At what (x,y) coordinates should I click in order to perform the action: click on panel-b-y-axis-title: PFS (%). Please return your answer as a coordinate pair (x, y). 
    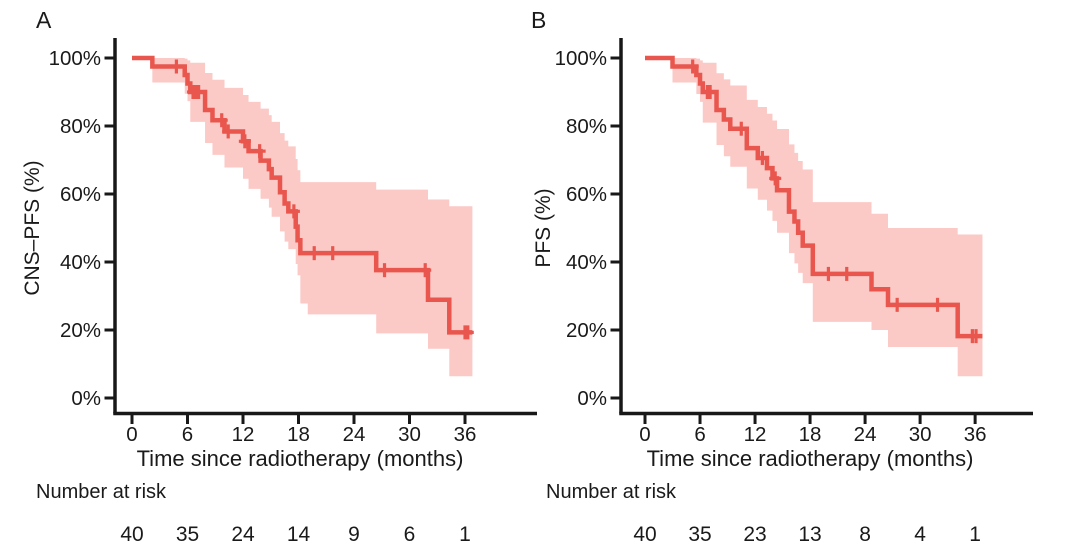
    Looking at the image, I should click on (543, 228).